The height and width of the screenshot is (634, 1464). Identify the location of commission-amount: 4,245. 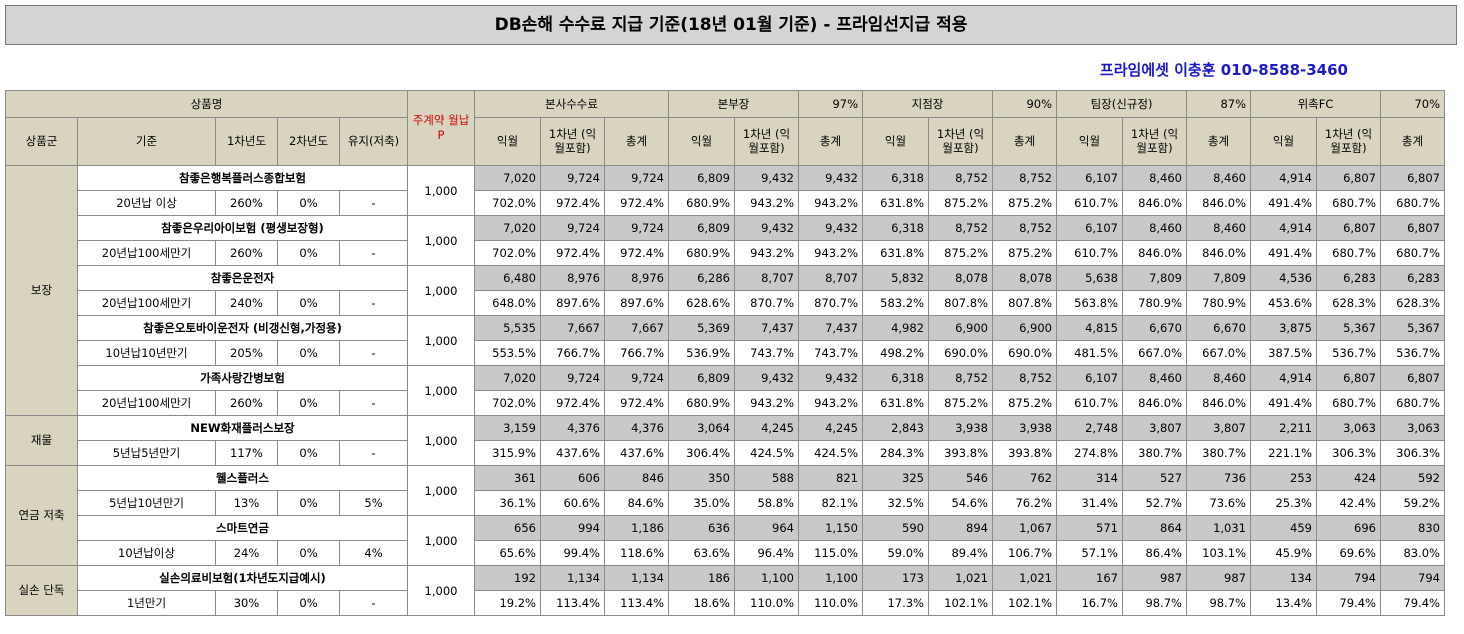
(766, 428).